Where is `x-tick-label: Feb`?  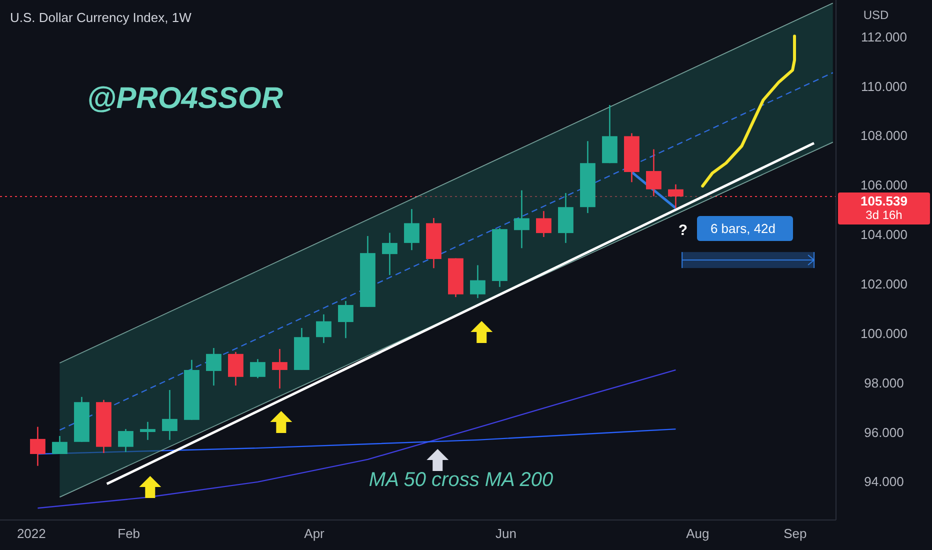
x-tick-label: Feb is located at coordinates (129, 533).